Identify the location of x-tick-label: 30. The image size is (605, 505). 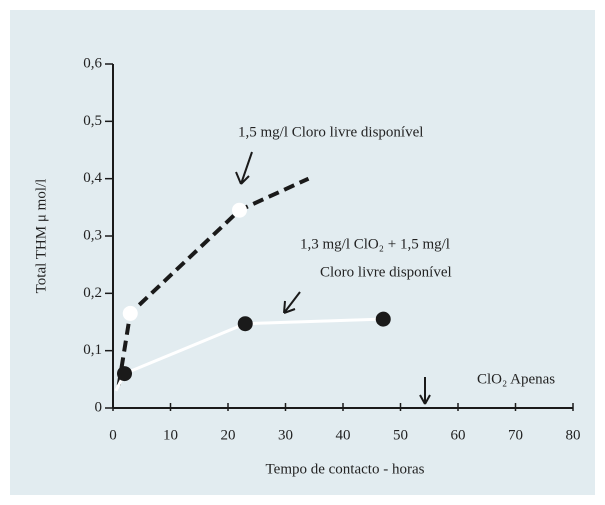
(285, 435).